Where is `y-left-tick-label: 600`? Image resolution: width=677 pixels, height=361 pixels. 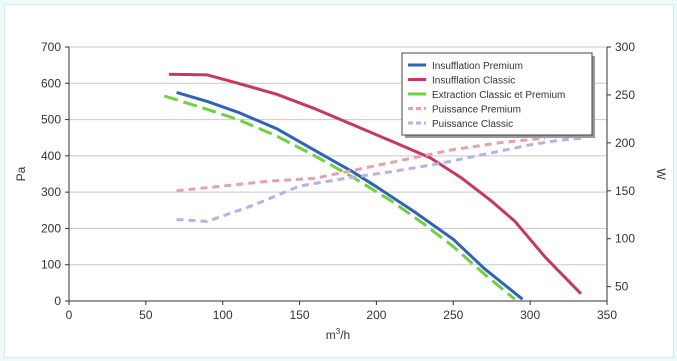
y-left-tick-label: 600 is located at coordinates (51, 83).